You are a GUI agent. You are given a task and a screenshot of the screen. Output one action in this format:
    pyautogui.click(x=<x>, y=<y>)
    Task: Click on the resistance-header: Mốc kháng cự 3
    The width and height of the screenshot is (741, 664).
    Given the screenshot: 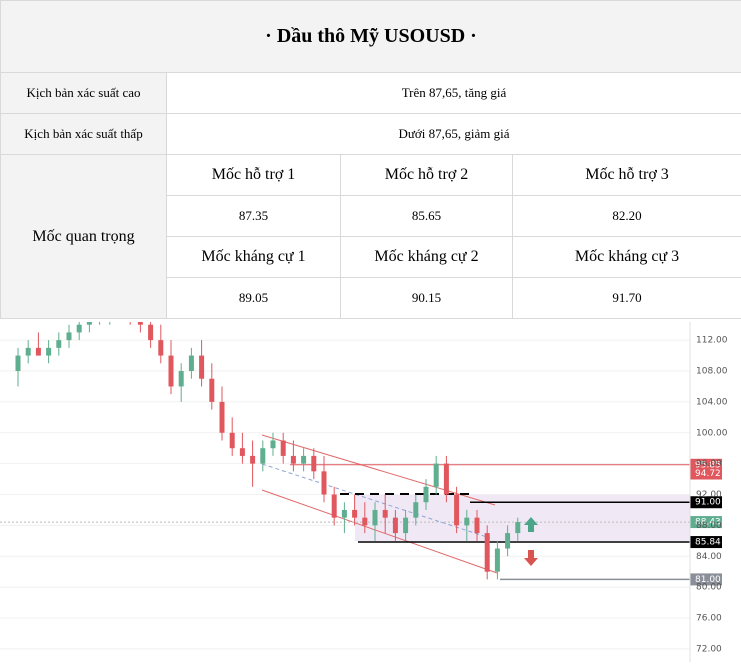 What is the action you would take?
    pyautogui.click(x=626, y=257)
    